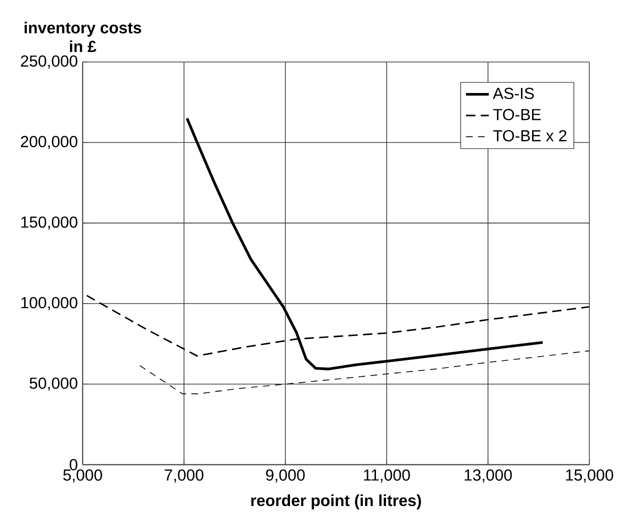 The height and width of the screenshot is (526, 624). I want to click on x-tick-label: 15,000, so click(590, 476).